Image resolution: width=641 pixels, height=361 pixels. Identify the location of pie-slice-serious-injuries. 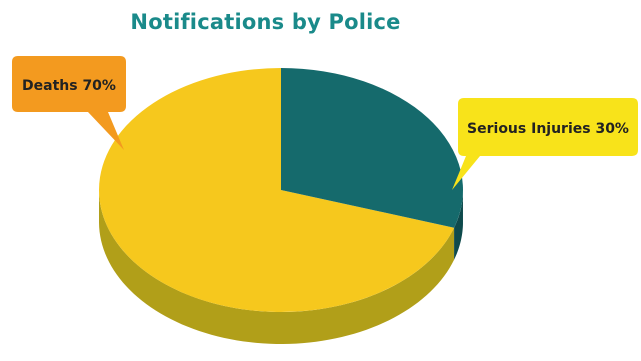
(372, 148).